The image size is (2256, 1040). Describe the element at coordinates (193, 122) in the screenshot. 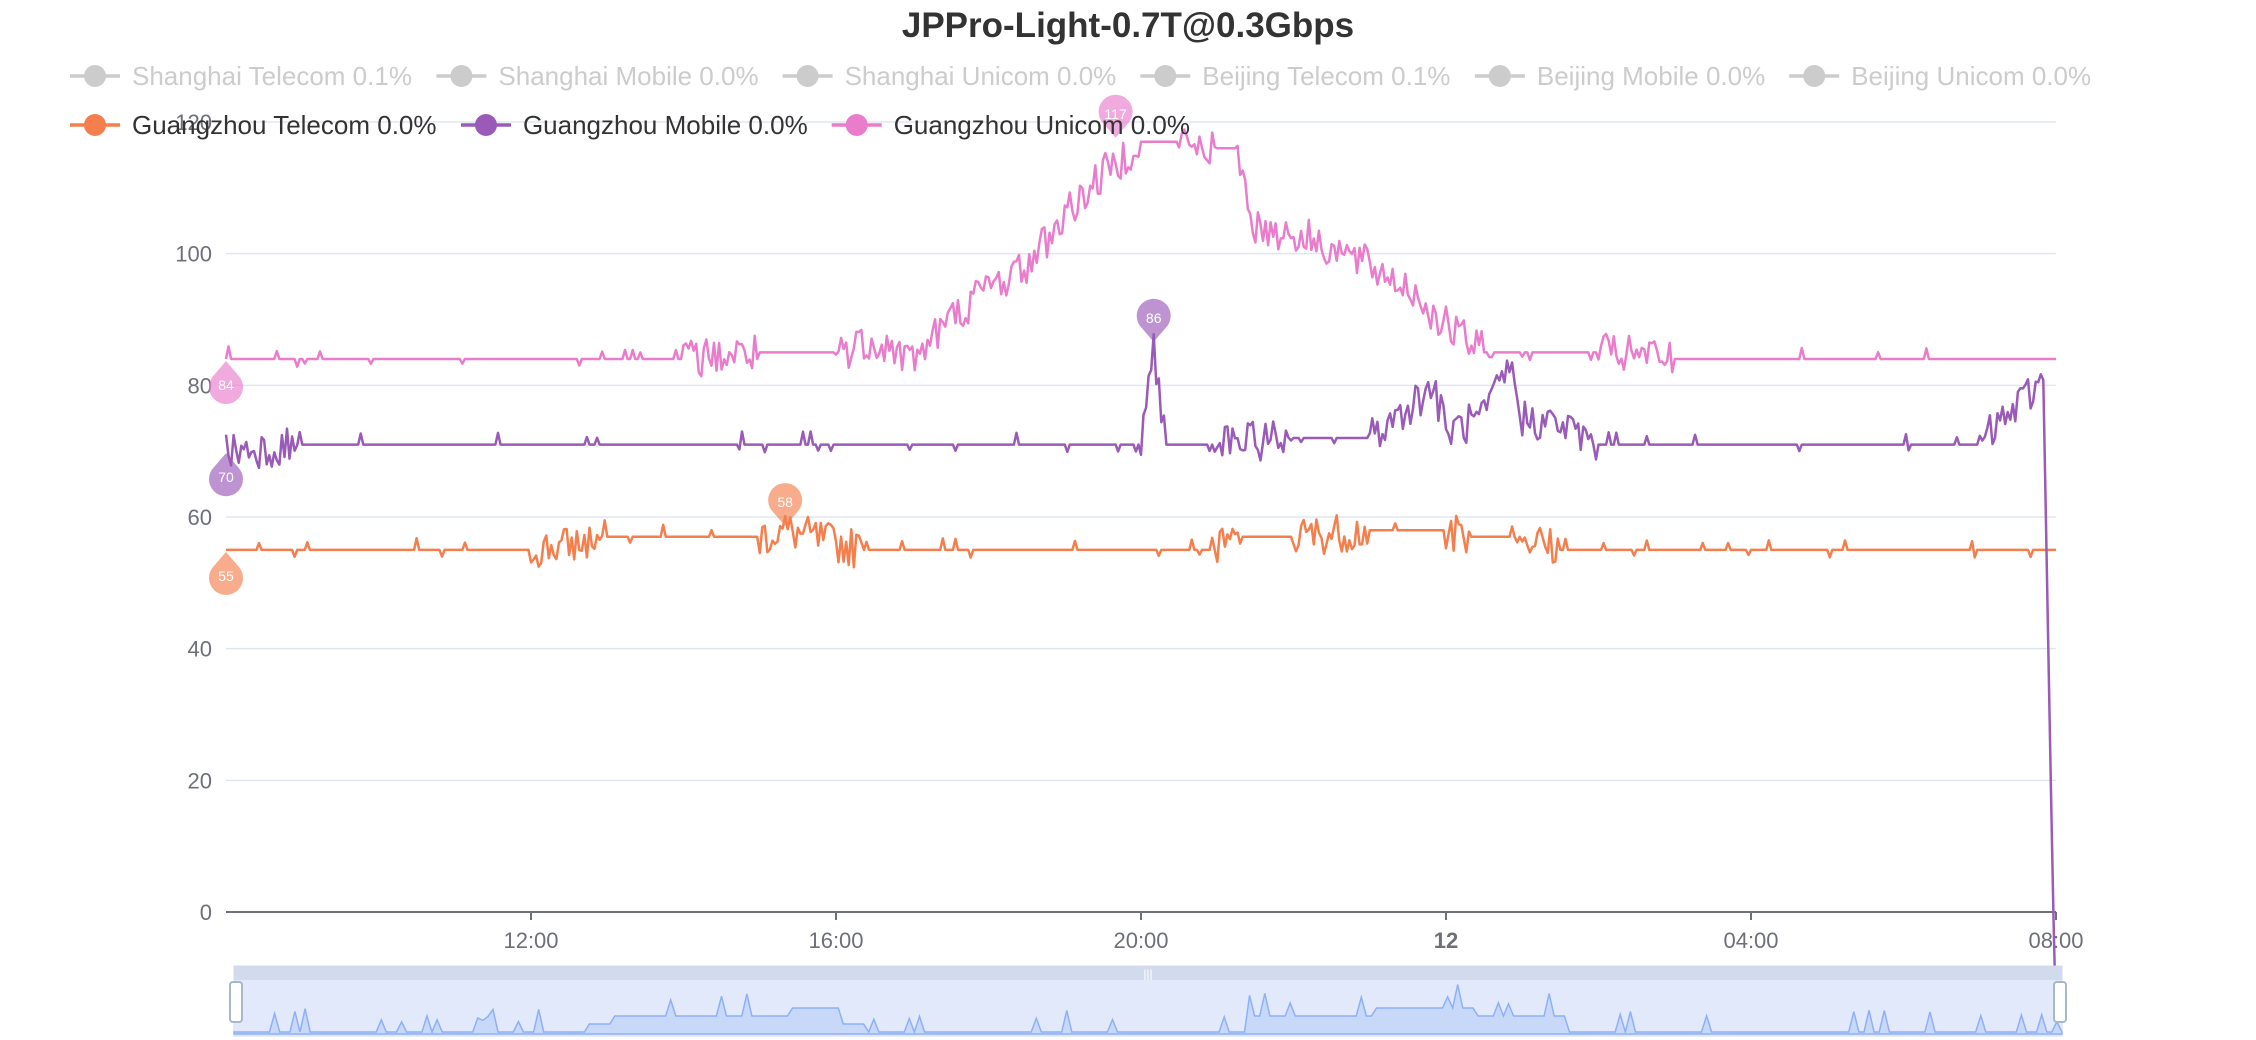

I see `y-tick-label: 120` at that location.